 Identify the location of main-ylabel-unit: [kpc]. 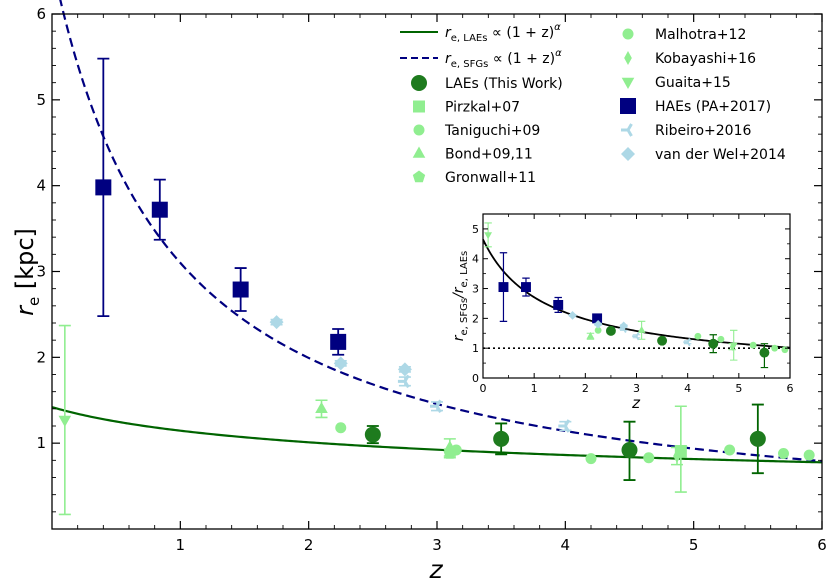
(25, 258).